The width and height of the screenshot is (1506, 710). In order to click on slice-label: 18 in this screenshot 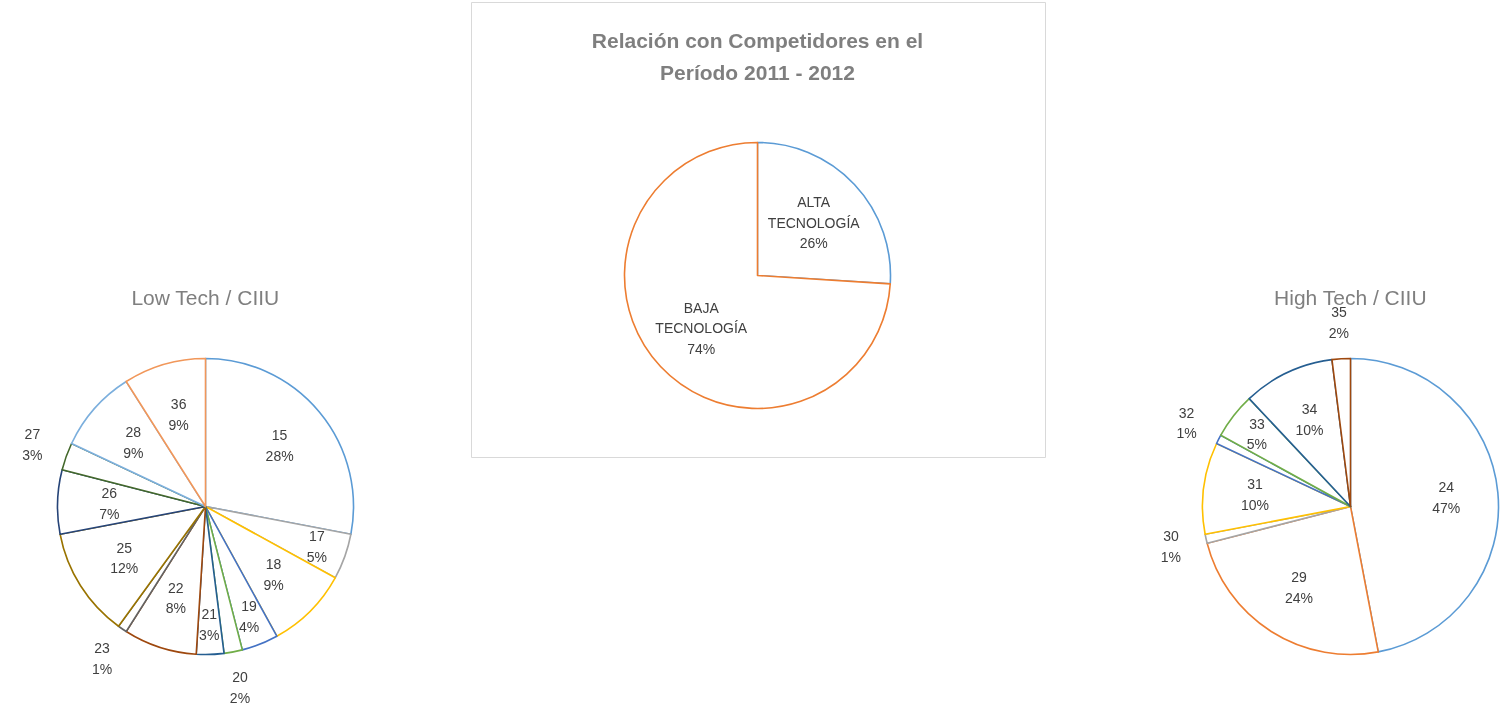, I will do `click(273, 564)`.